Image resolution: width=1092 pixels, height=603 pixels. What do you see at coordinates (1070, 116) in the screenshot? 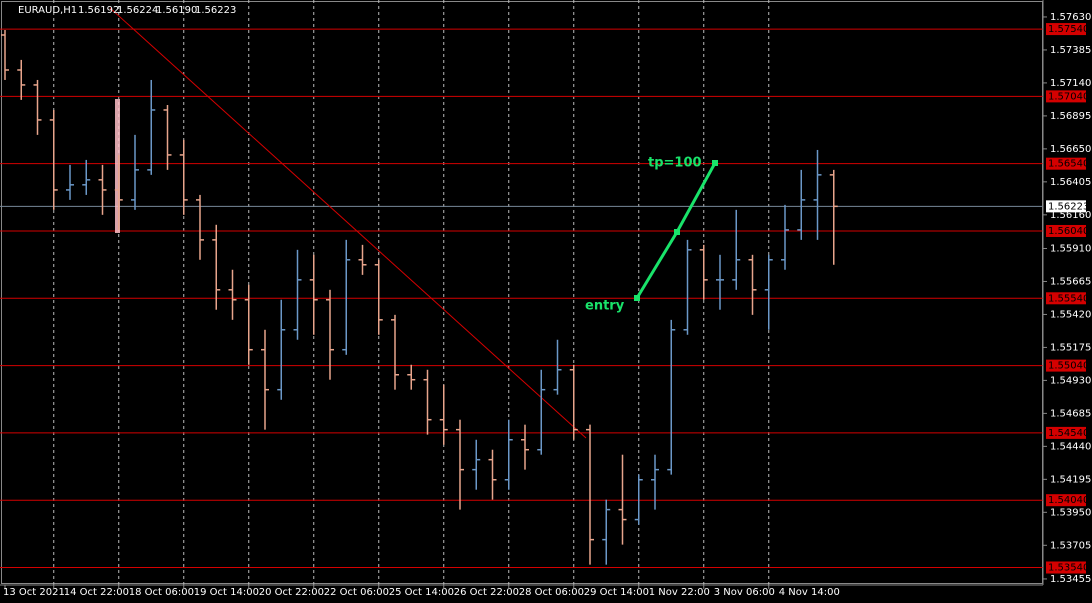
I see `y-tick-label: 1.56895` at bounding box center [1070, 116].